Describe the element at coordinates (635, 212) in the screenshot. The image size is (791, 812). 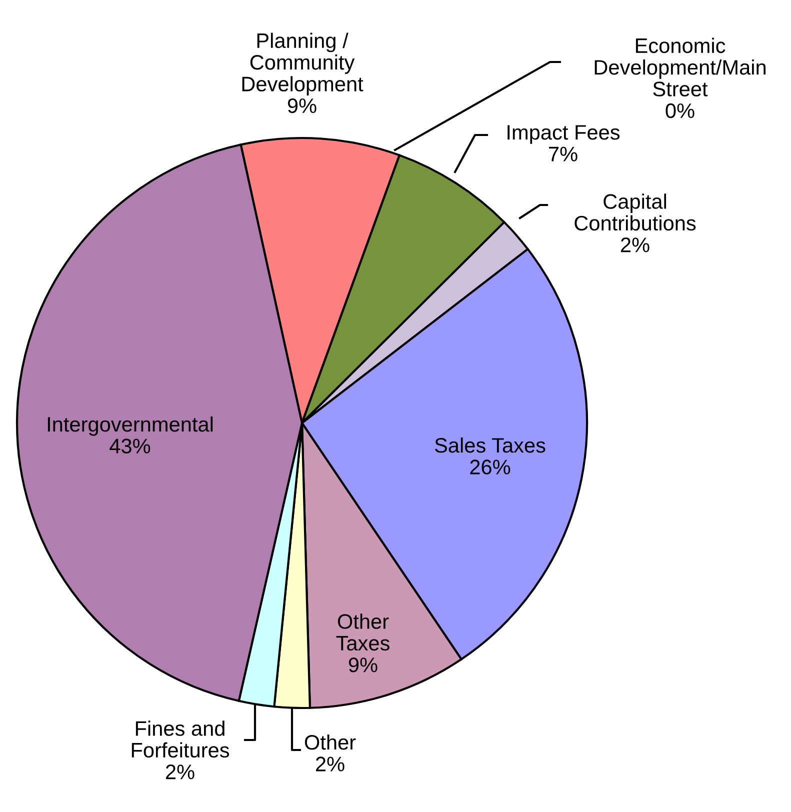
I see `slice-label: Capital Contributions` at that location.